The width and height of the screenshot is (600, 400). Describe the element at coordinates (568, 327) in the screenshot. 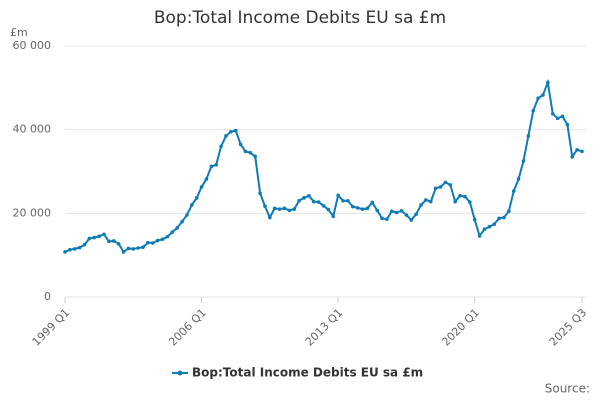

I see `x-tick-label: 2025 Q3` at that location.